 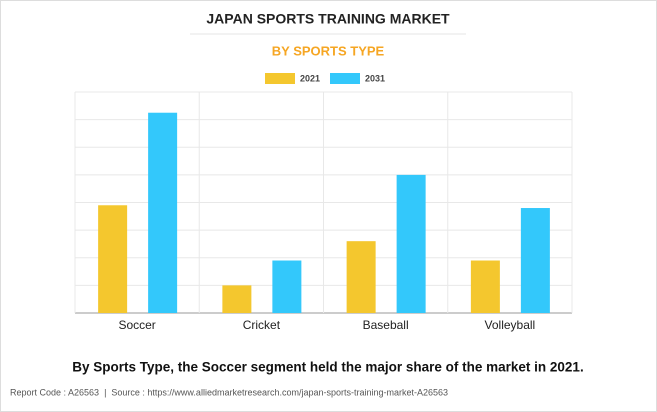 What do you see at coordinates (328, 19) in the screenshot?
I see `chart-title: JAPAN SPORTS TRAINING MARKET` at bounding box center [328, 19].